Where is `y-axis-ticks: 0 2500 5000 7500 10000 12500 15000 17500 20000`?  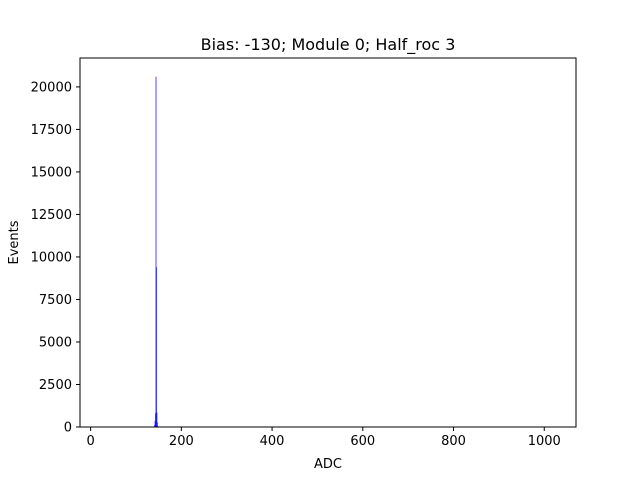 y-axis-ticks: 0 2500 5000 7500 10000 12500 15000 17500 20000 is located at coordinates (55, 258).